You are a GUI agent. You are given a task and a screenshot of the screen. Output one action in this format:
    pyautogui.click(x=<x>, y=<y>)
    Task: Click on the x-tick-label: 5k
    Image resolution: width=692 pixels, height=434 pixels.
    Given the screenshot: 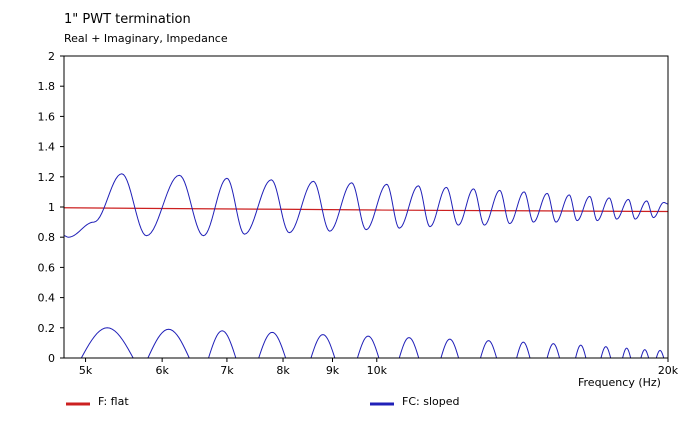 What is the action you would take?
    pyautogui.click(x=86, y=370)
    